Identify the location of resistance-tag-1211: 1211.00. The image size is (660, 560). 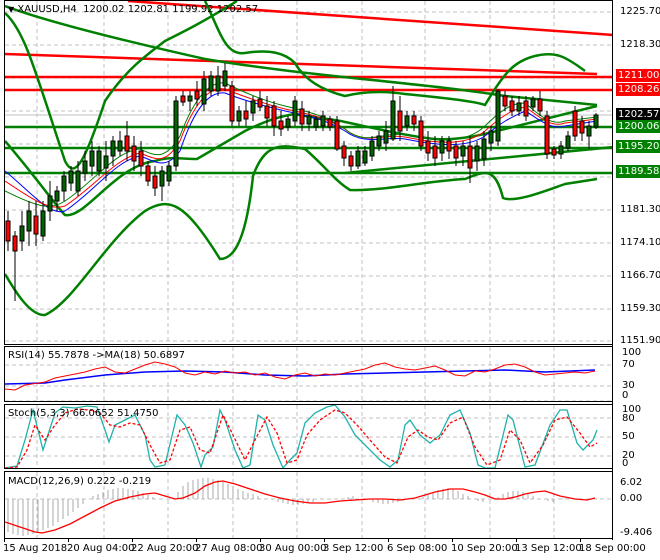
(638, 75).